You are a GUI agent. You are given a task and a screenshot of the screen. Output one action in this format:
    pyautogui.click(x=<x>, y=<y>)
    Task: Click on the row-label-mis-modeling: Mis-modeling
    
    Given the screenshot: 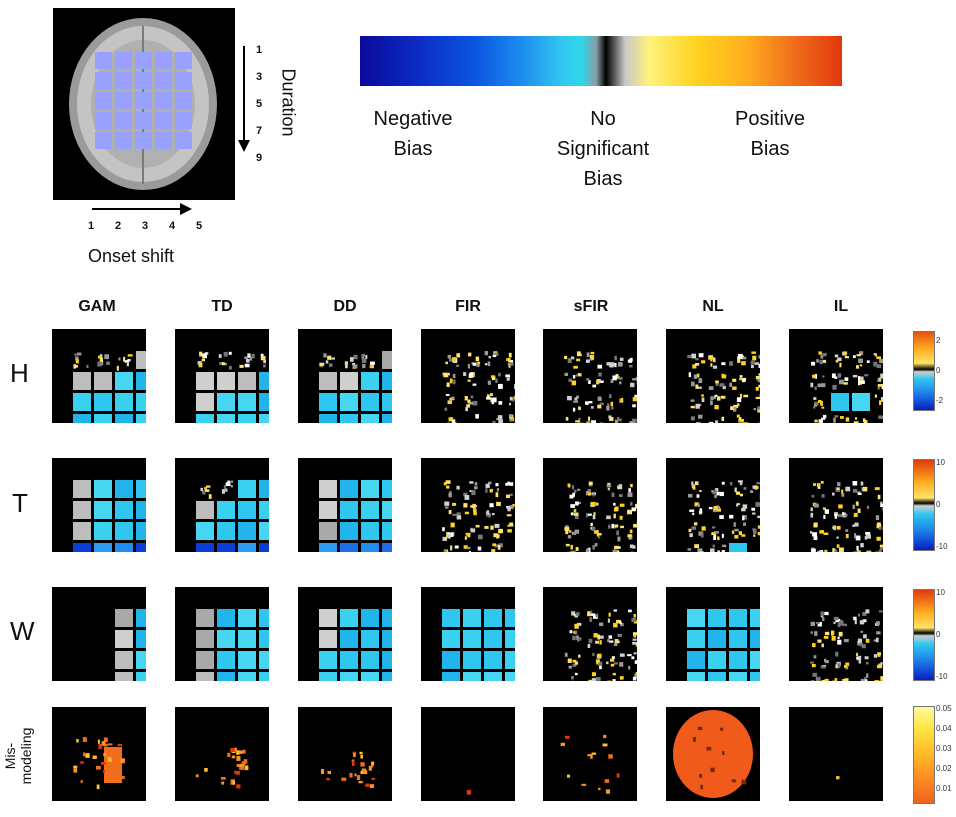 What is the action you would take?
    pyautogui.click(x=18, y=756)
    